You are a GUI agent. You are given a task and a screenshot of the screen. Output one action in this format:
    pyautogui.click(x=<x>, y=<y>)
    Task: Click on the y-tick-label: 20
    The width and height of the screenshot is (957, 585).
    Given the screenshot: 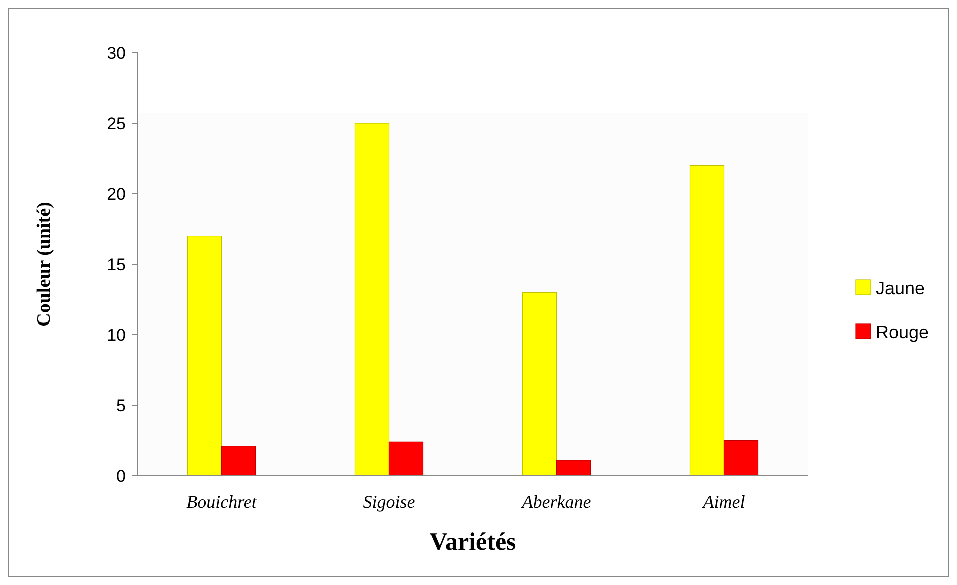 What is the action you would take?
    pyautogui.click(x=116, y=194)
    